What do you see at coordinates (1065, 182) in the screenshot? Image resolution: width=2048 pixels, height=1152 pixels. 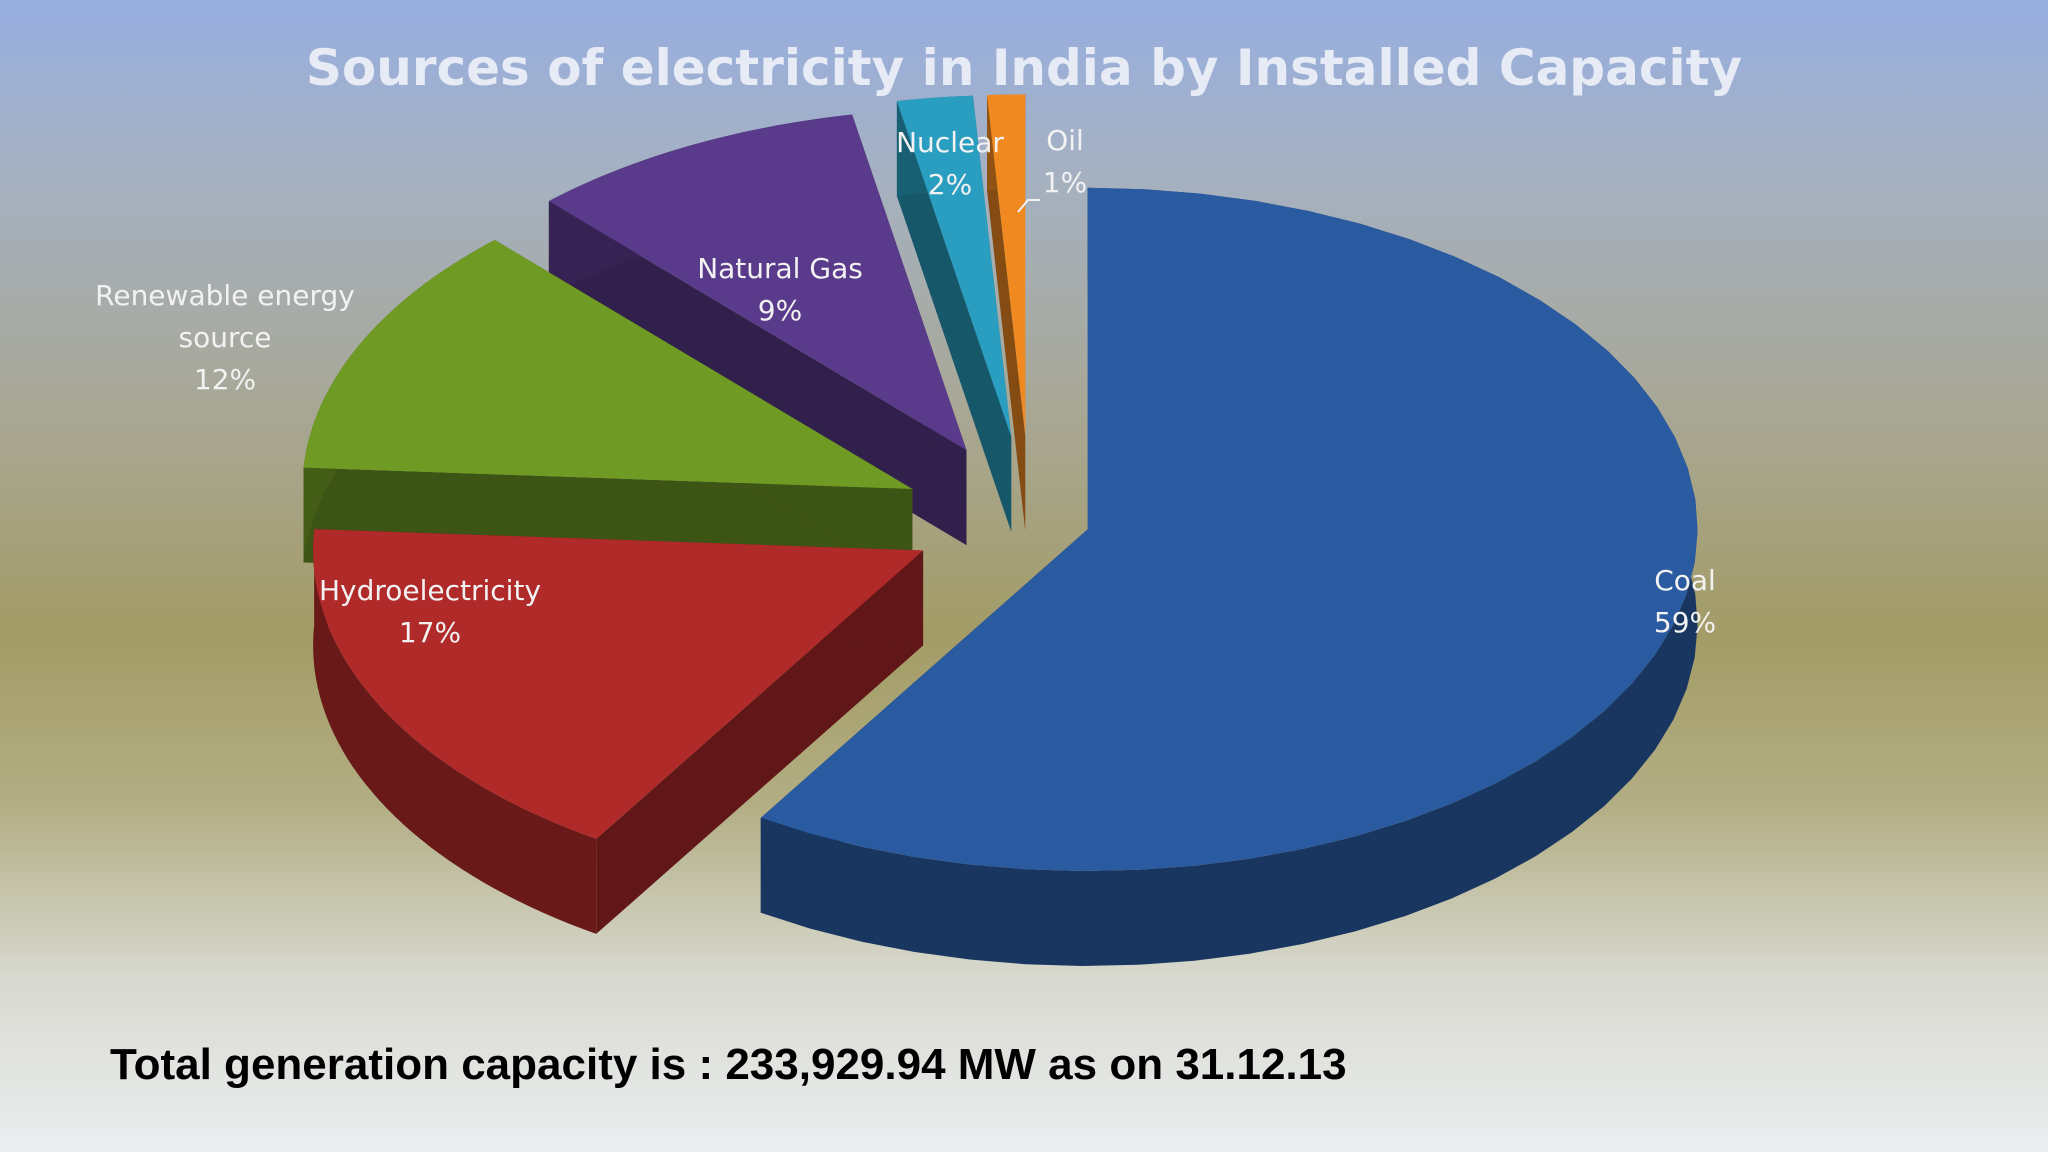 I see `slice-value-label: 1%` at bounding box center [1065, 182].